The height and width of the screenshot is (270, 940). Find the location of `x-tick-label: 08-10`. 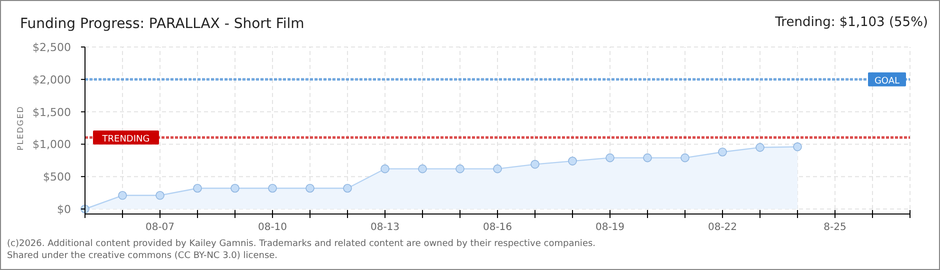

x-tick-label: 08-10 is located at coordinates (273, 227).